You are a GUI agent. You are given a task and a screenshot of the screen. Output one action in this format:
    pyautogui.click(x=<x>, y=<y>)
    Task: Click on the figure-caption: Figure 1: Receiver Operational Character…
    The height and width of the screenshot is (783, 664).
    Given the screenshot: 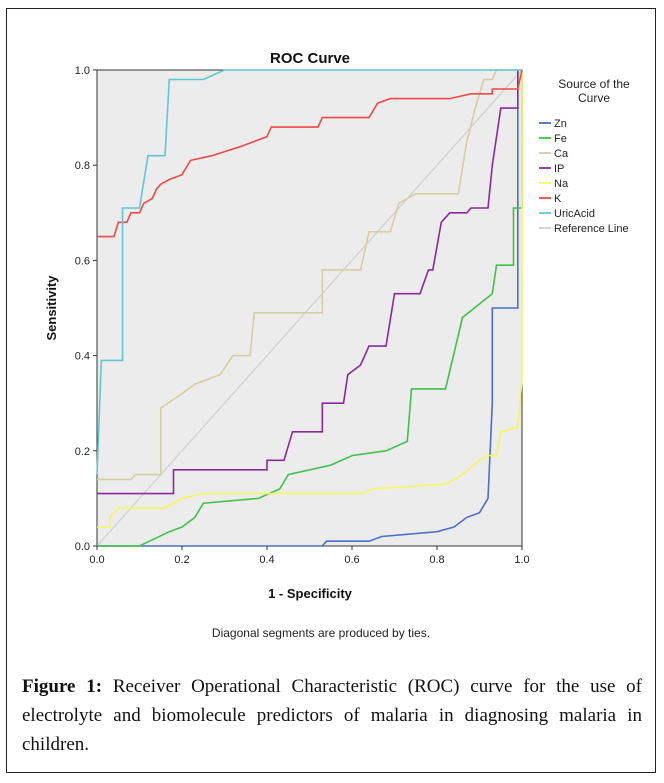 What is the action you would take?
    pyautogui.click(x=332, y=715)
    